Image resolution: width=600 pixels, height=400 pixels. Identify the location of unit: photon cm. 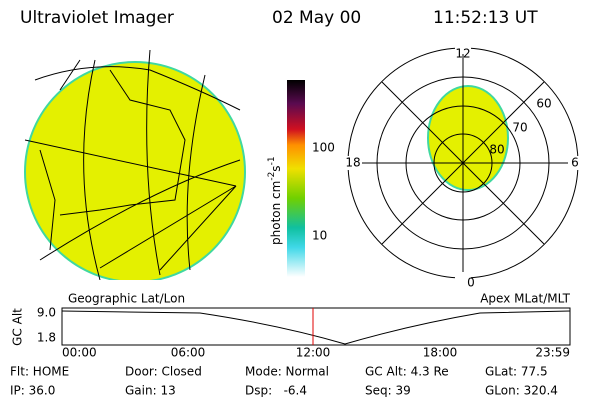
(276, 213).